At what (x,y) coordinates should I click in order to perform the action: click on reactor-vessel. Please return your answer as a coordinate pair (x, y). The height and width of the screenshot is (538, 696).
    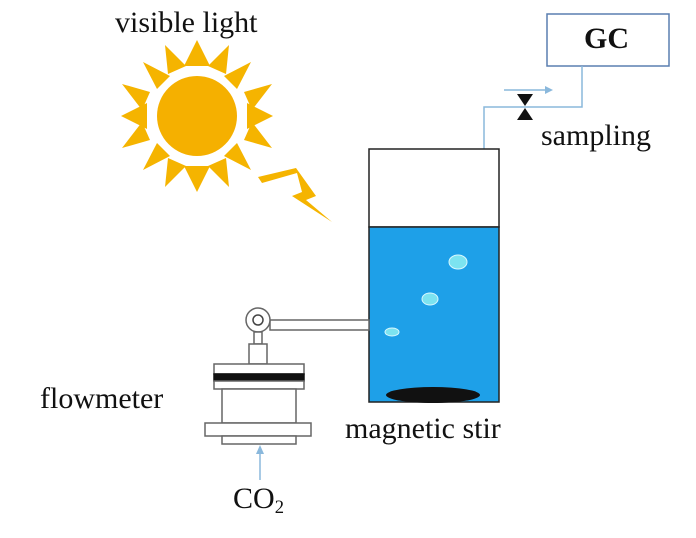
    Looking at the image, I should click on (434, 275).